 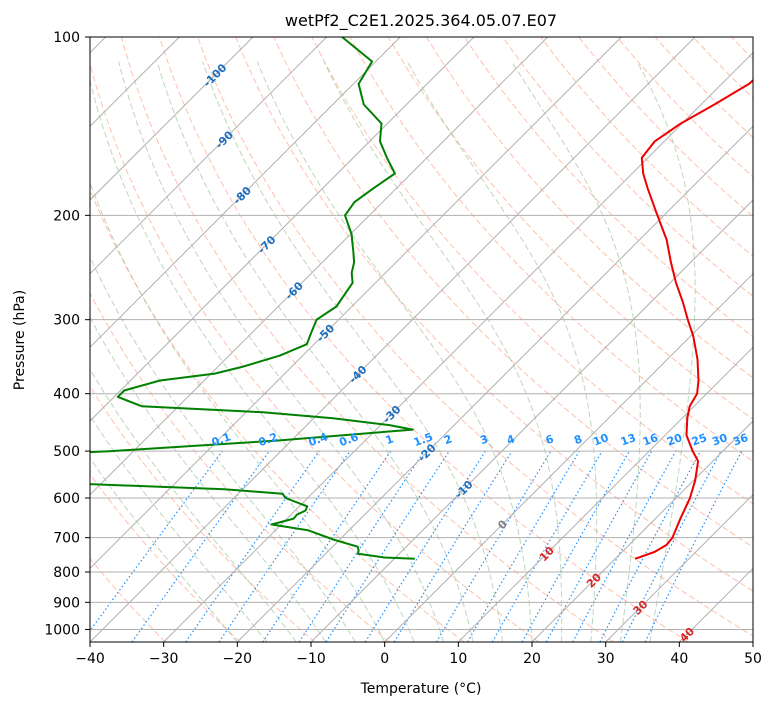 I want to click on y-tick-label: 500, so click(x=66, y=452).